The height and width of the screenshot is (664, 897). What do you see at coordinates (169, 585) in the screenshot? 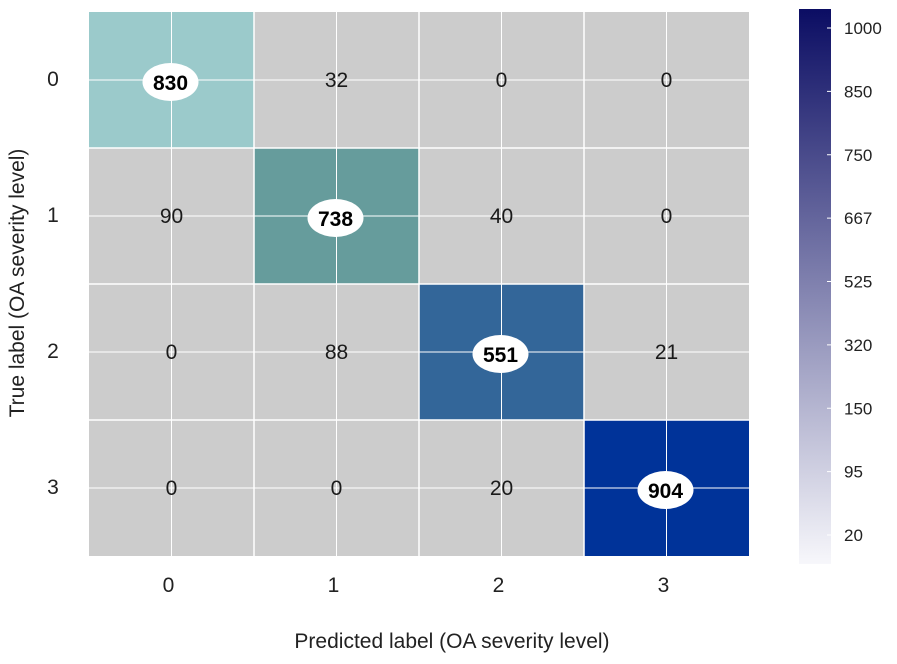
I see `x-tick-label: 0` at bounding box center [169, 585].